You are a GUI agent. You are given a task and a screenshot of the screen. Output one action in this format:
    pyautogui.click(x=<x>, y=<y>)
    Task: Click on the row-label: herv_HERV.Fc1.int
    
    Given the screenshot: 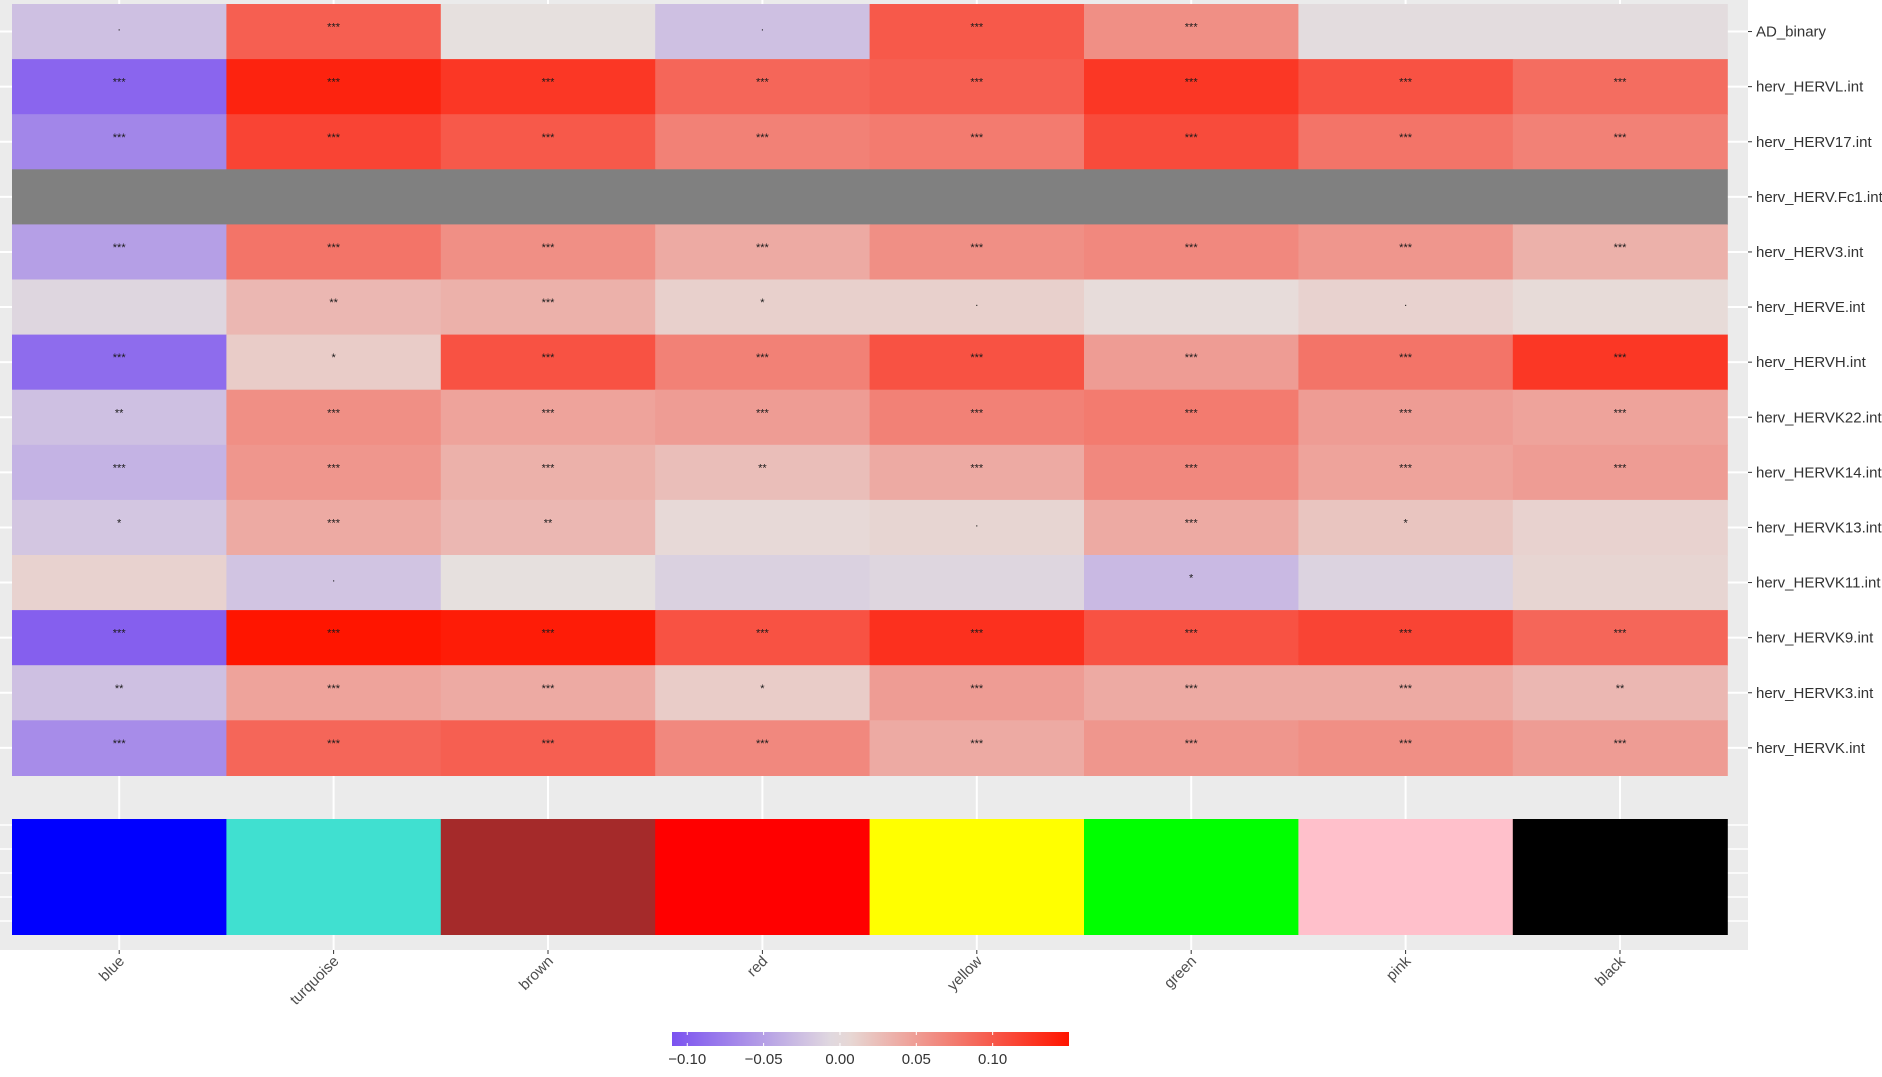 What is the action you would take?
    pyautogui.click(x=1819, y=197)
    